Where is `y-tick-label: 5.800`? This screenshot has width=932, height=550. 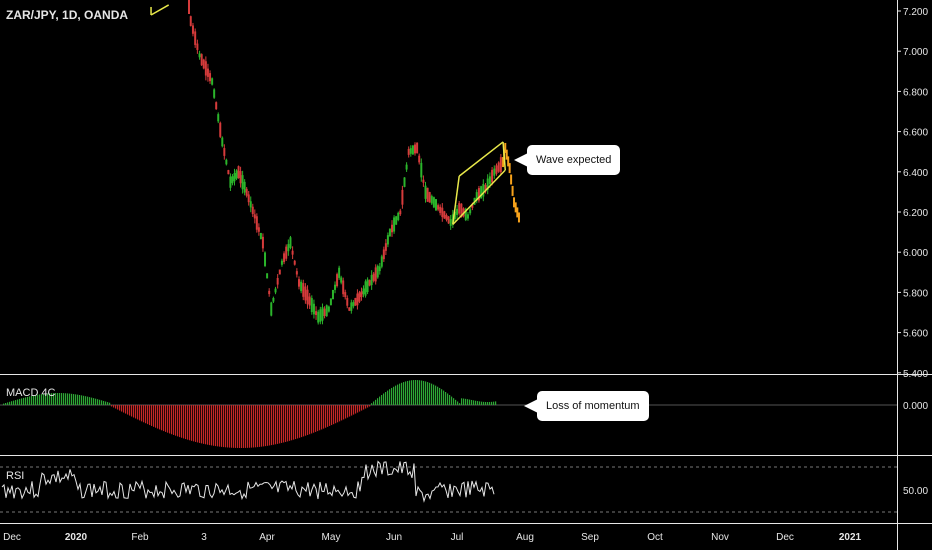 y-tick-label: 5.800 is located at coordinates (915, 293).